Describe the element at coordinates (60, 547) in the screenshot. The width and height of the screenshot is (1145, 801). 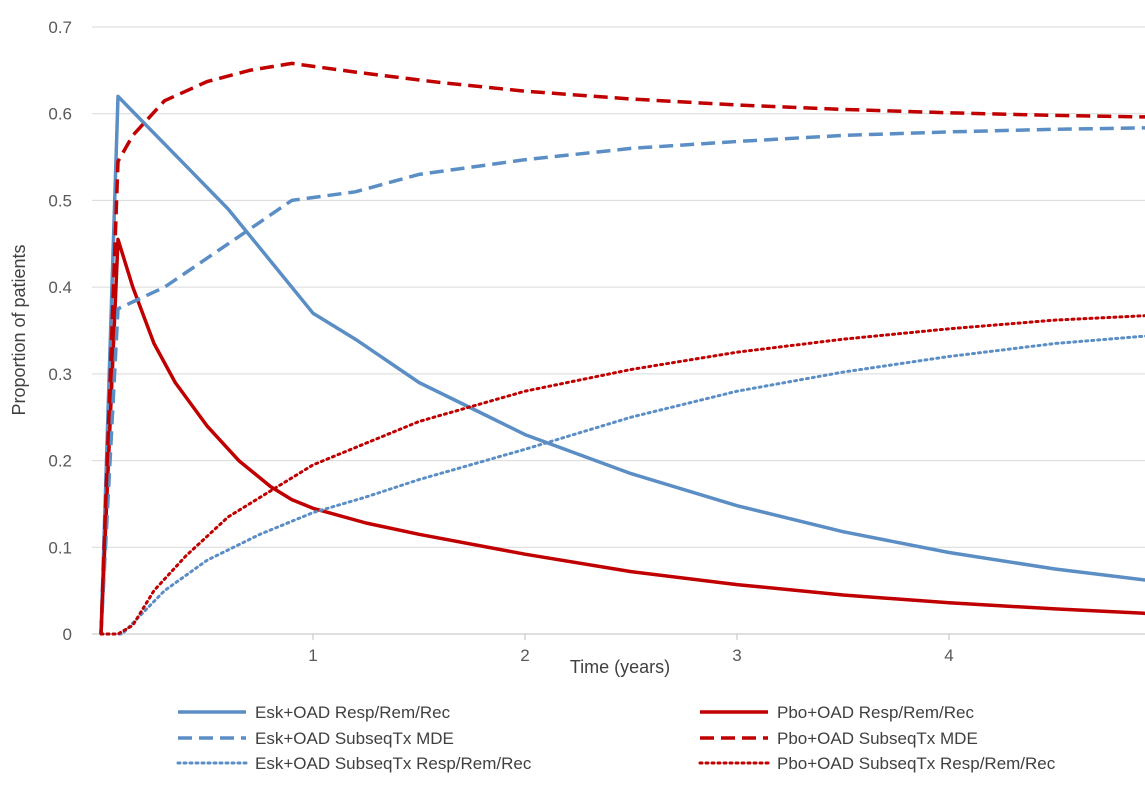
I see `y-tick-label: 0.1` at that location.